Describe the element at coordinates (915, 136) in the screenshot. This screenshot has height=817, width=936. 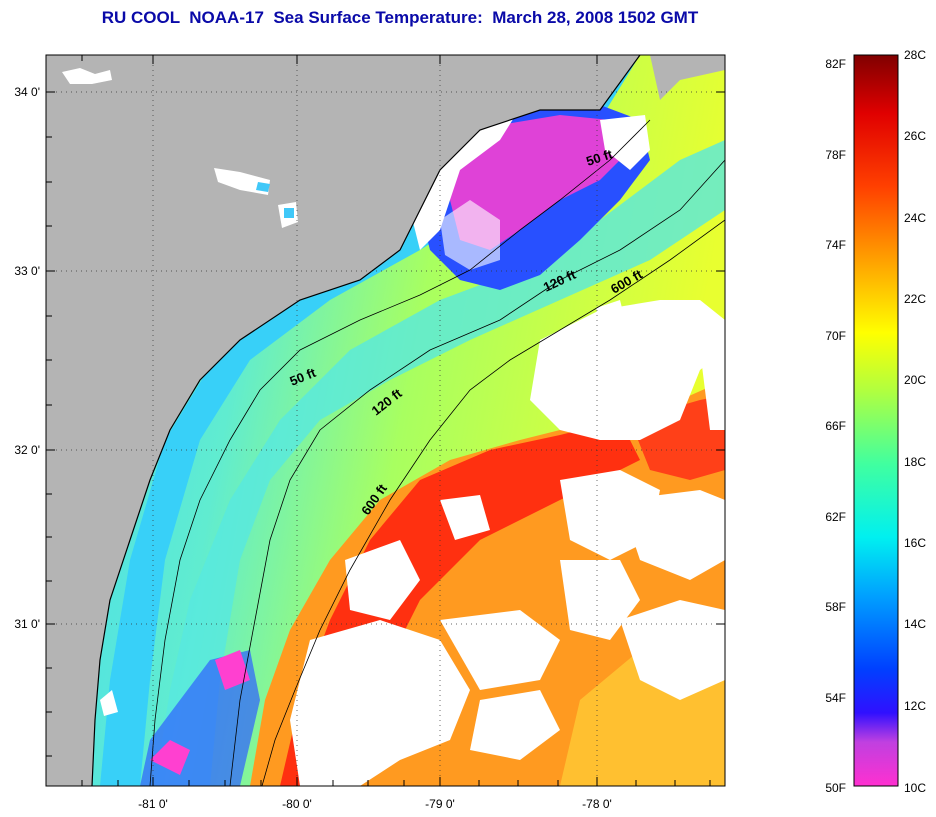
I see `cb-c-26: 26C` at that location.